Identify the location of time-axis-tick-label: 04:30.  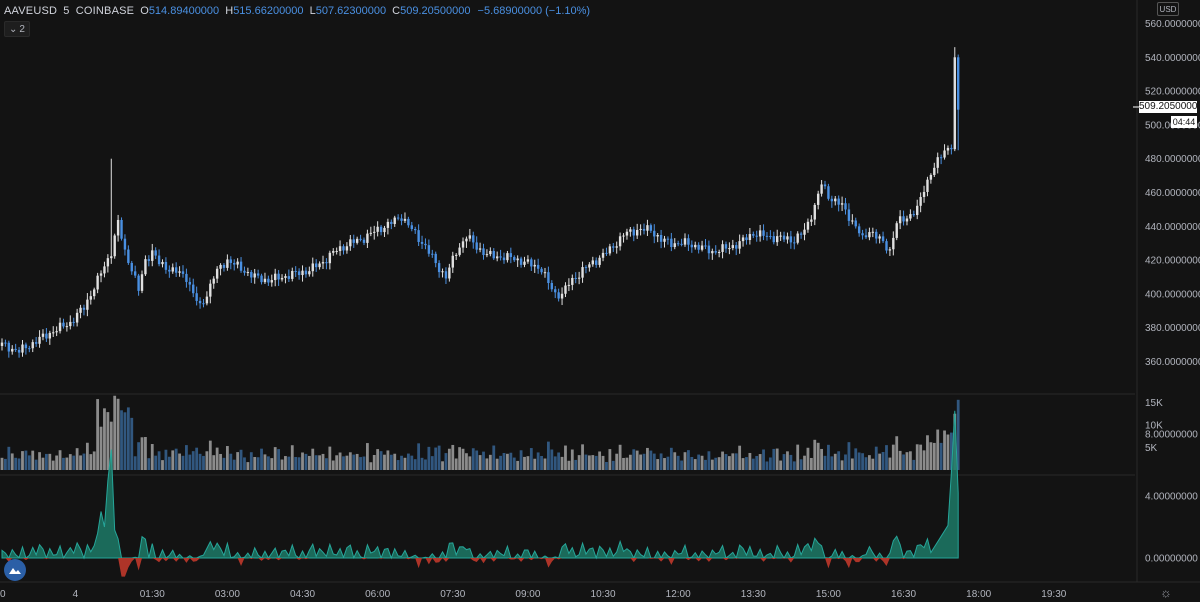
(302, 594).